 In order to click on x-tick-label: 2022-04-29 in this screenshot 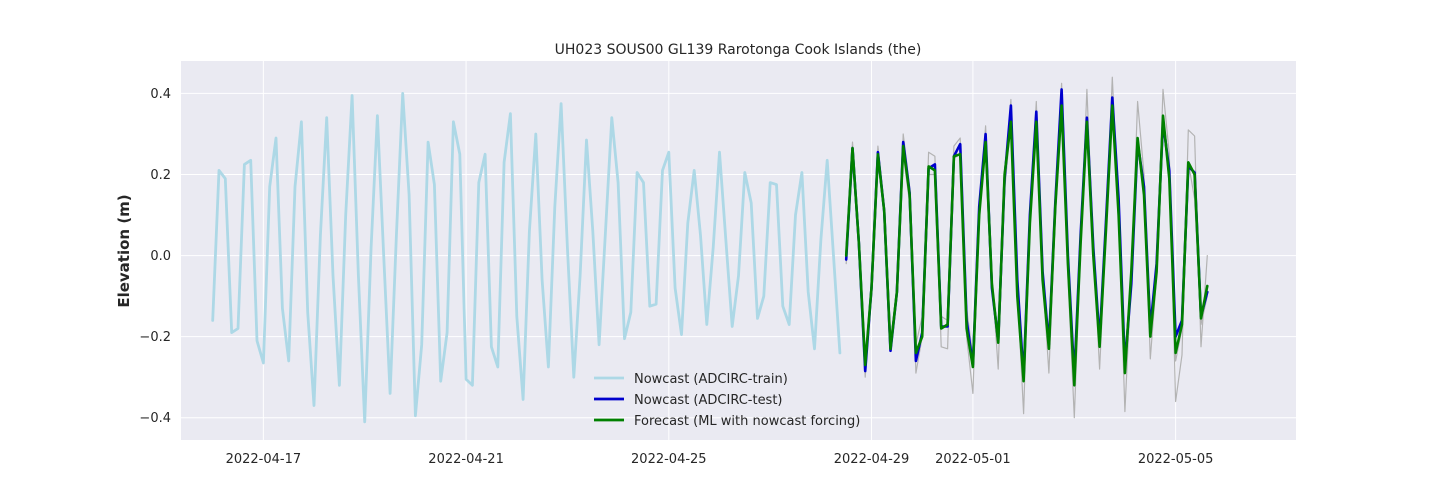, I will do `click(872, 459)`.